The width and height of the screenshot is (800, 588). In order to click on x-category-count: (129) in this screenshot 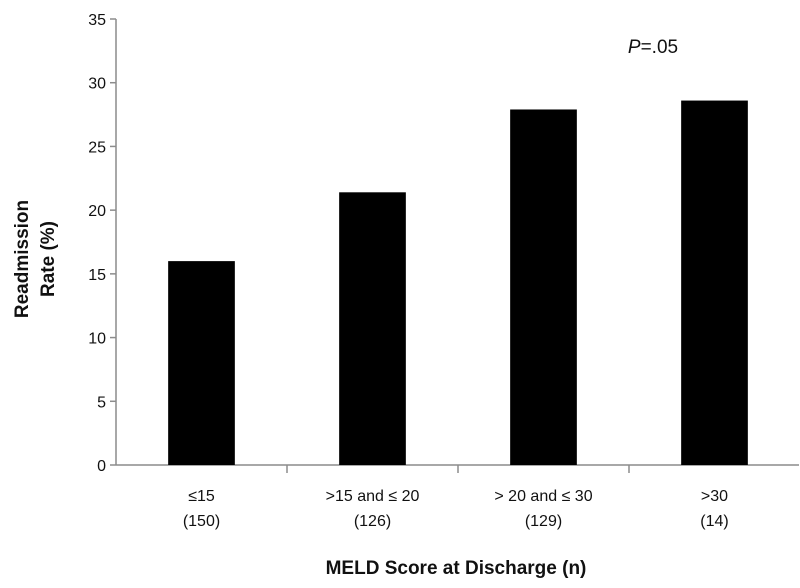, I will do `click(543, 521)`.